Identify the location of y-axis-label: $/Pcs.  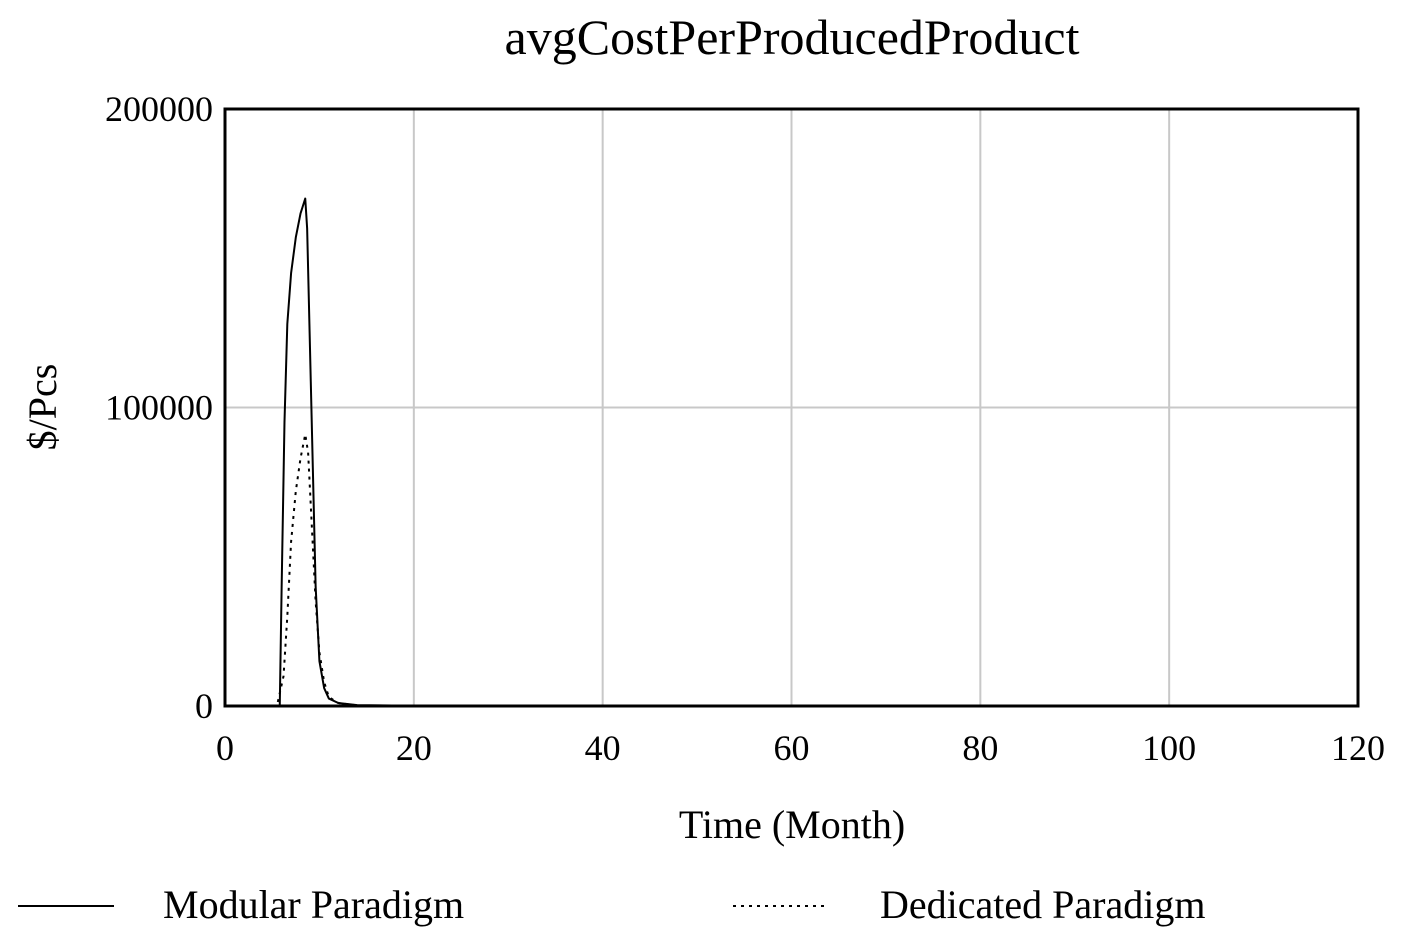
(42, 407).